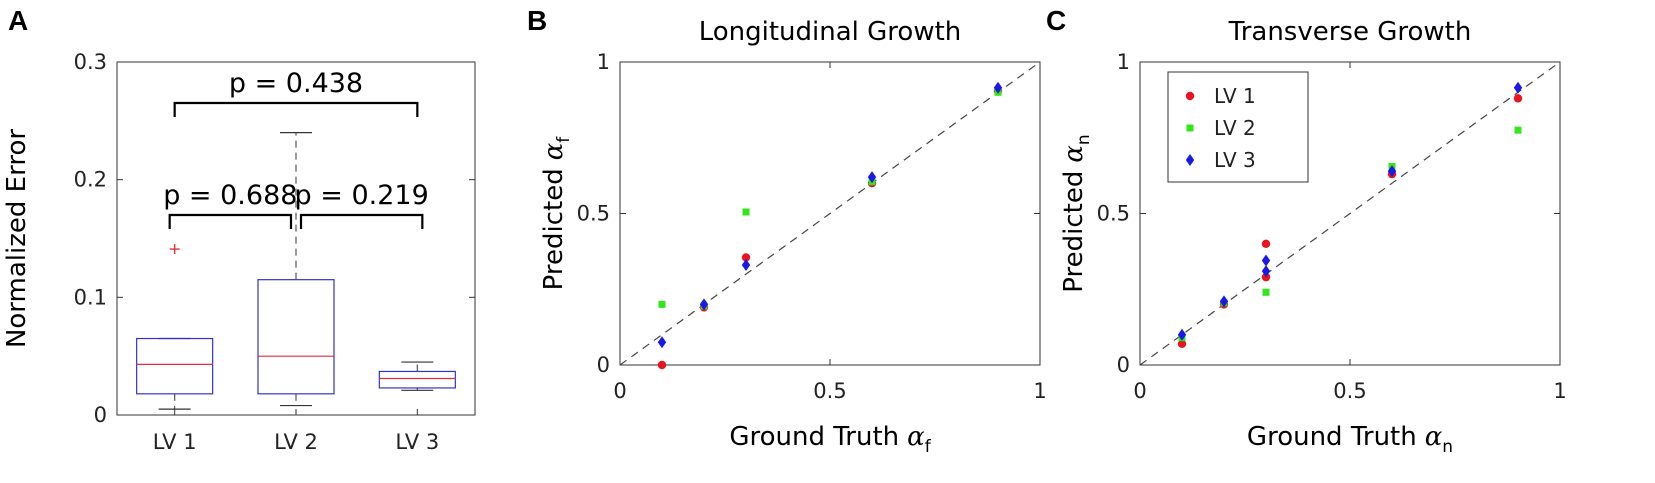  I want to click on panel-letter-b: B, so click(537, 20).